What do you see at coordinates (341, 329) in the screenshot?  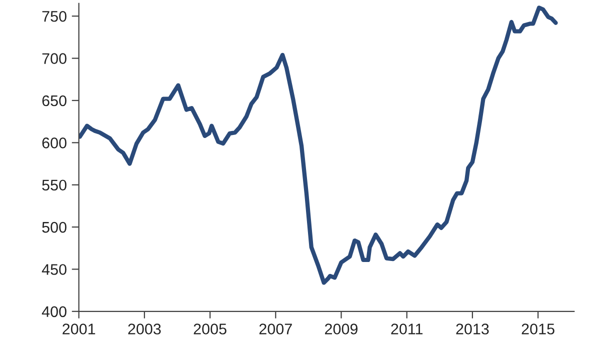 I see `x-tick-label: 2009` at bounding box center [341, 329].